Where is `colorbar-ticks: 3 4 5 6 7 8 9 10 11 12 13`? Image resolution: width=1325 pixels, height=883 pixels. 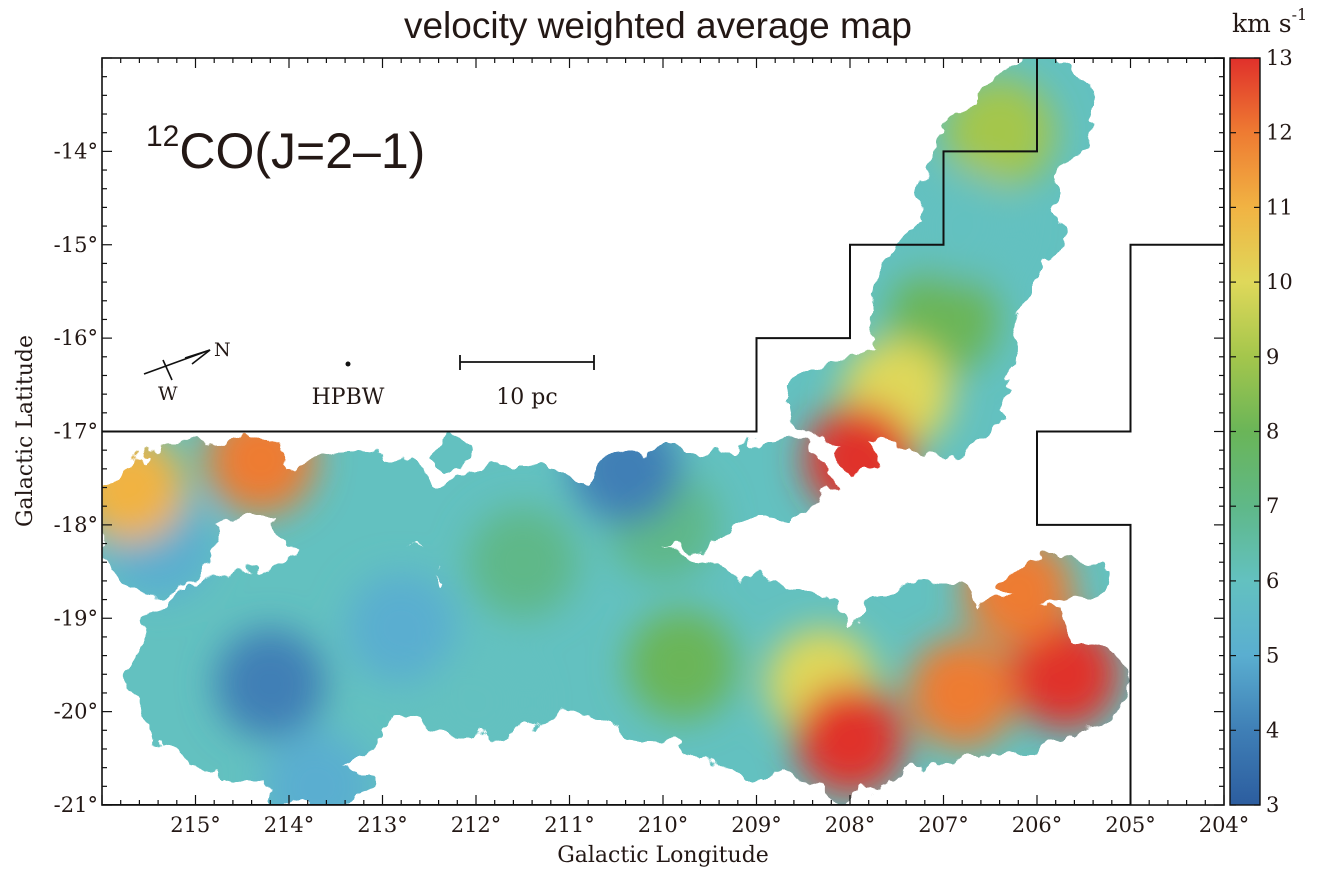
colorbar-ticks: 3 4 5 6 7 8 9 10 11 12 13 is located at coordinates (1261, 431).